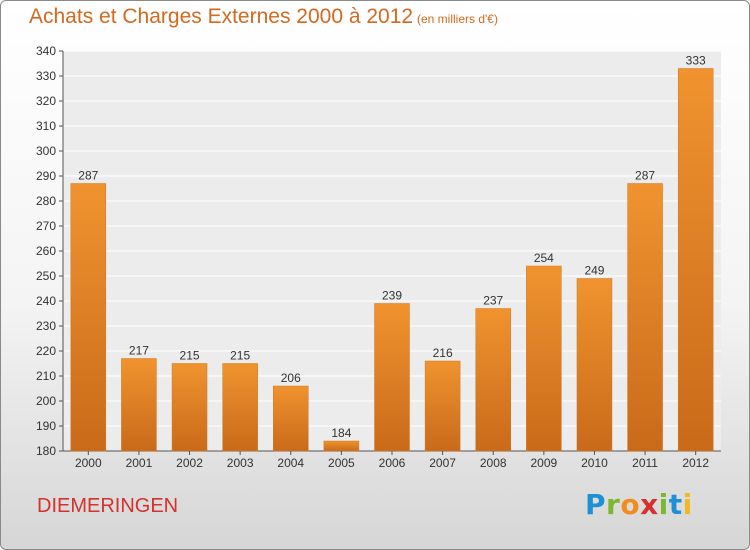 This screenshot has height=550, width=750. Describe the element at coordinates (46, 126) in the screenshot. I see `y-tick-label: 310` at that location.